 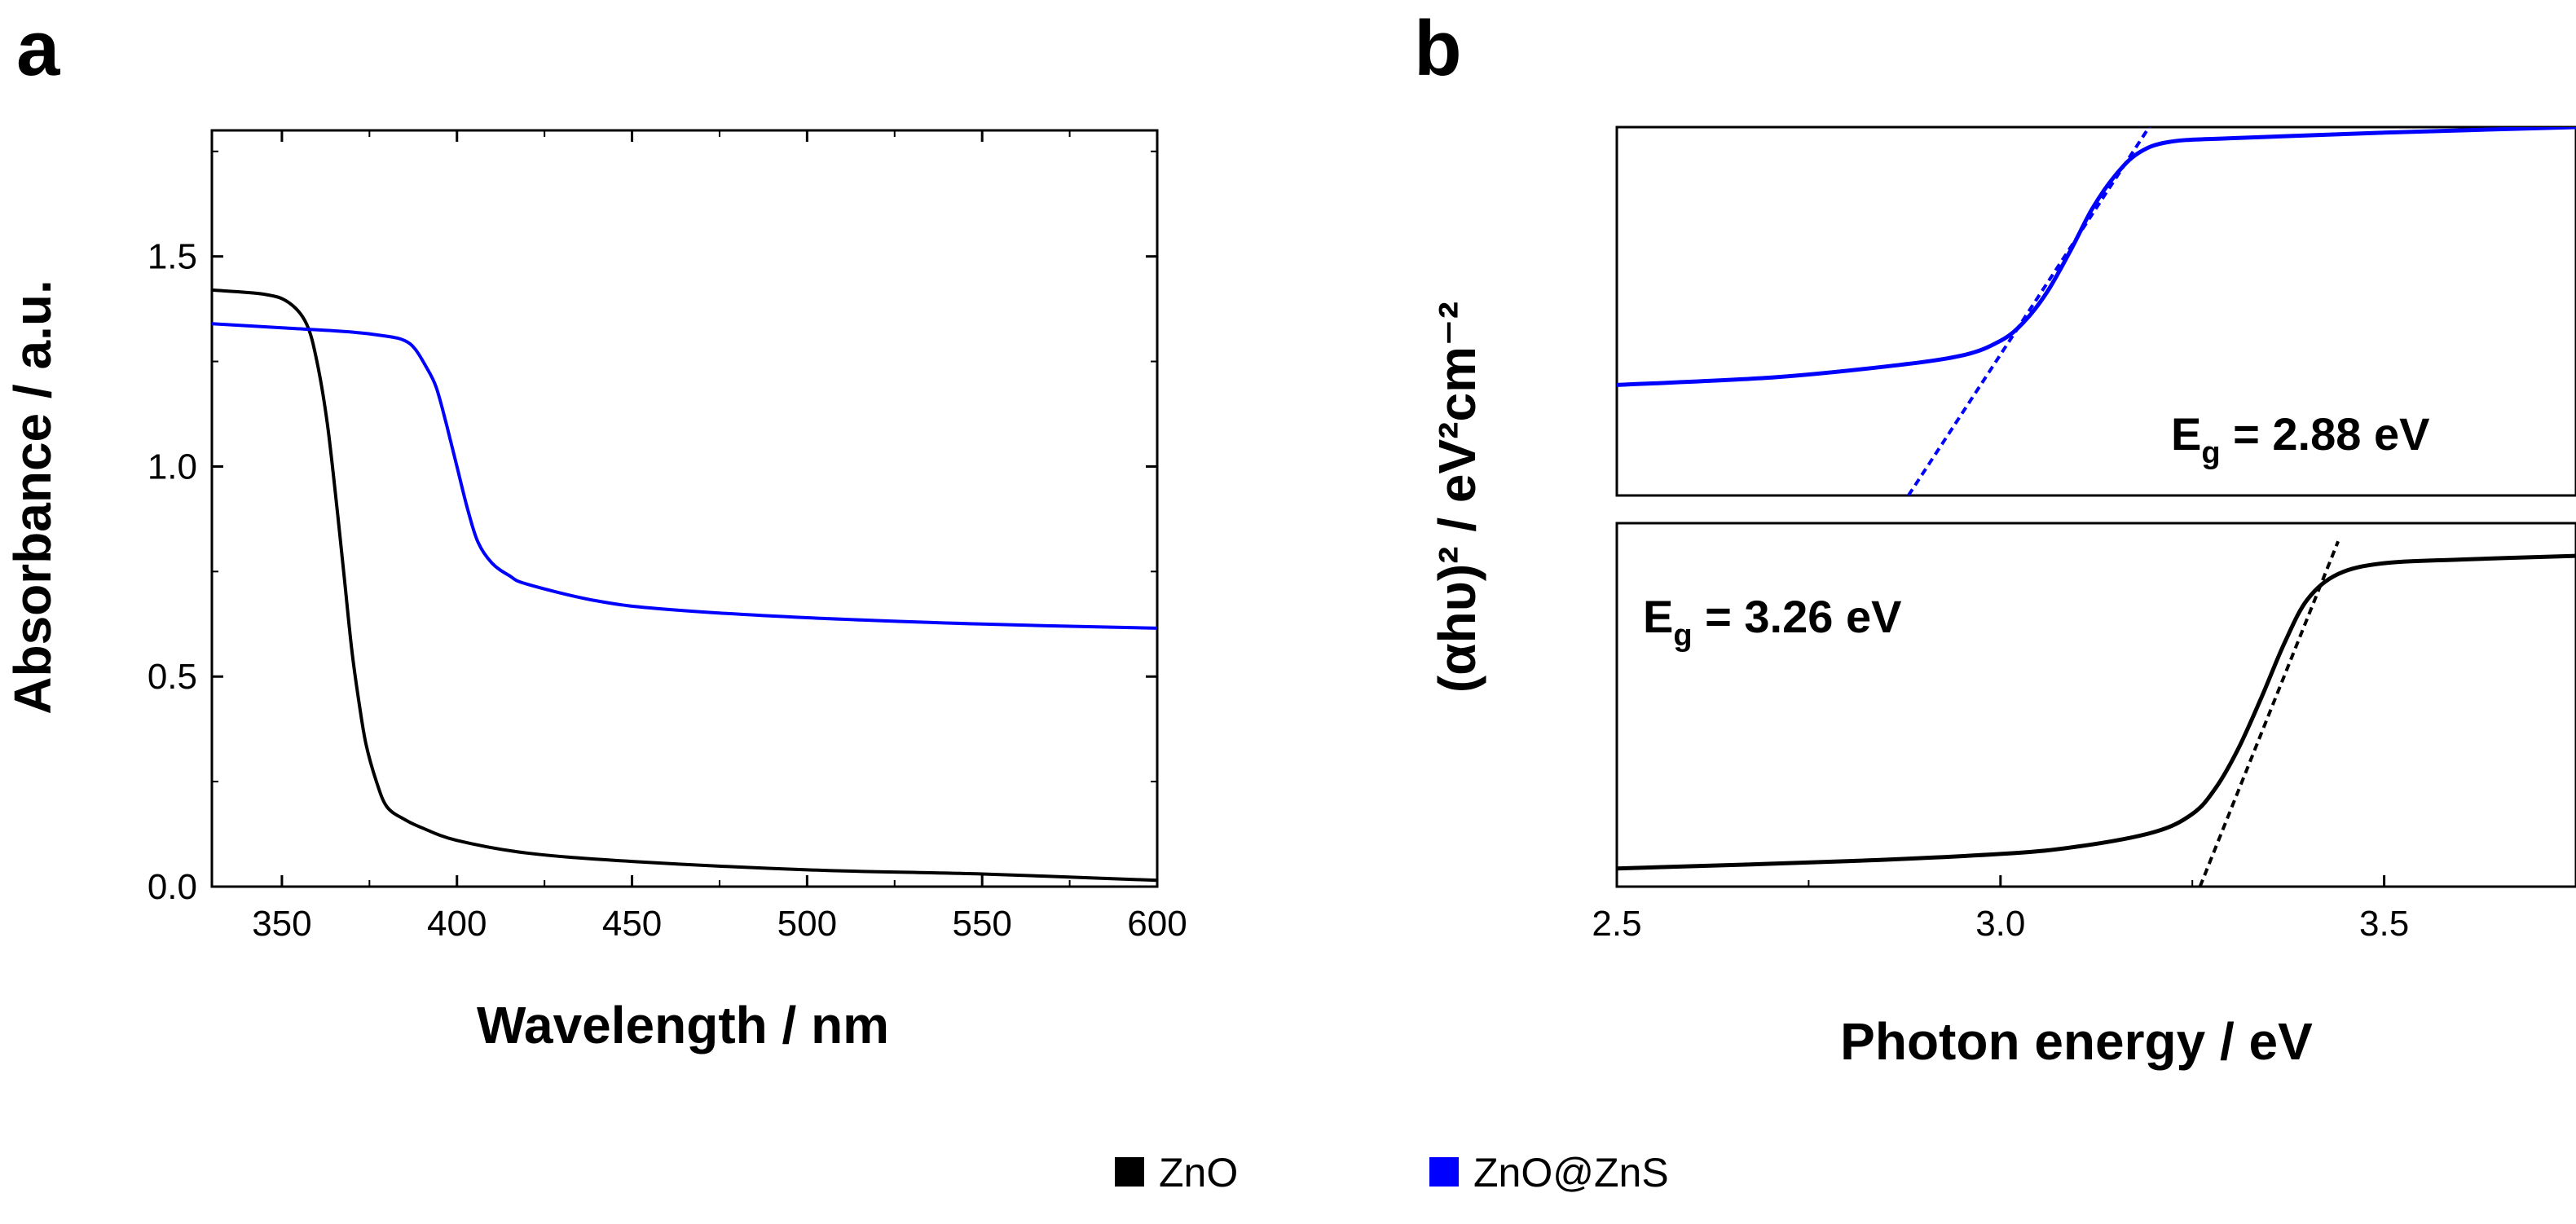 What do you see at coordinates (1617, 924) in the screenshot?
I see `panel-b-xtick-label: 2.5` at bounding box center [1617, 924].